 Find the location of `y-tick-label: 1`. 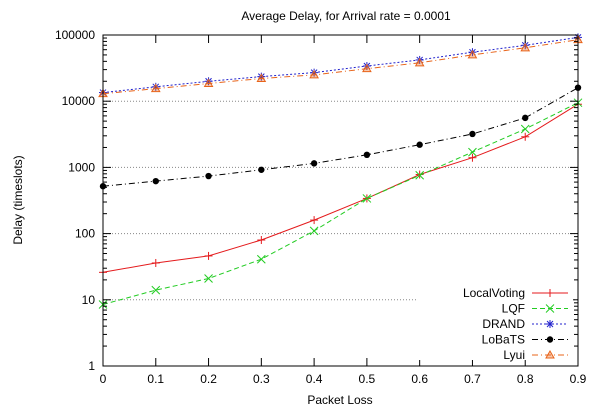

y-tick-label: 1 is located at coordinates (91, 366).